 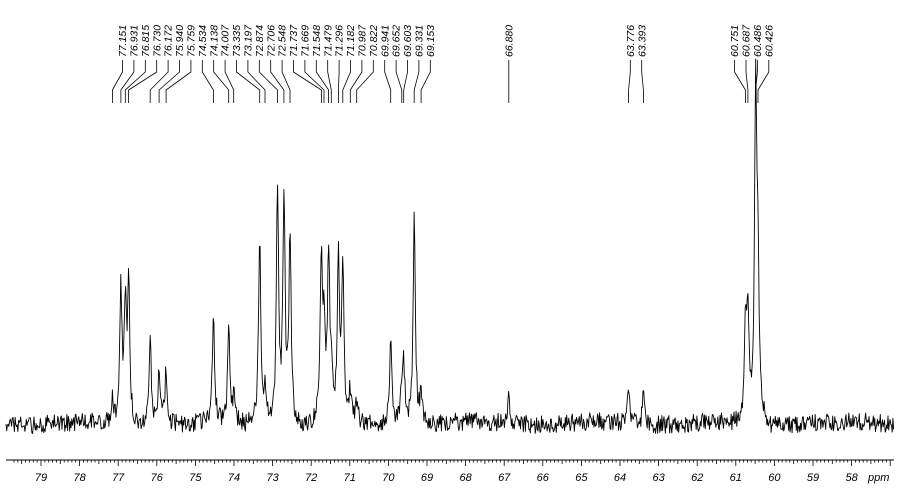 What do you see at coordinates (260, 41) in the screenshot?
I see `peak-label: 72.874` at bounding box center [260, 41].